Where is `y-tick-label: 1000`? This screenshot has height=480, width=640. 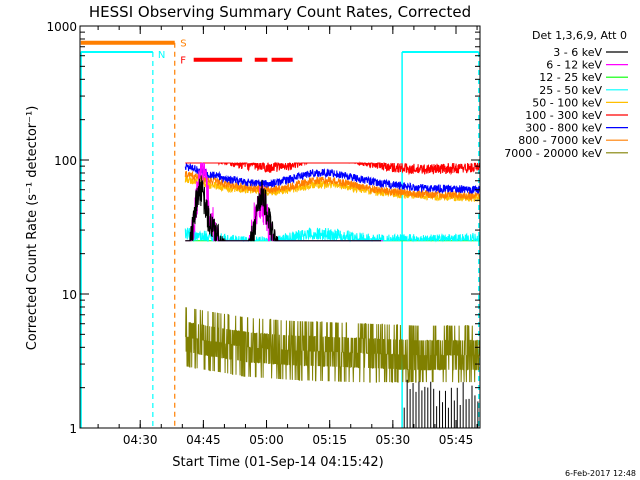 y-tick-label: 1000 is located at coordinates (61, 27).